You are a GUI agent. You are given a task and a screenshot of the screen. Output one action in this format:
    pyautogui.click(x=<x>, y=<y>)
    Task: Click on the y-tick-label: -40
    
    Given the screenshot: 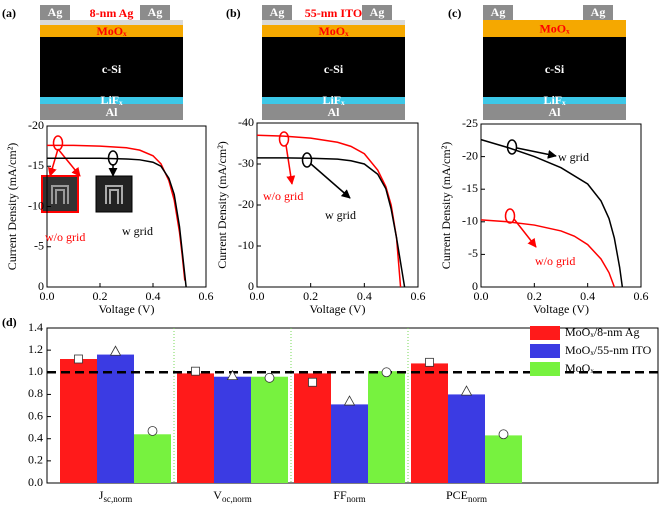 What is the action you would take?
    pyautogui.click(x=246, y=122)
    